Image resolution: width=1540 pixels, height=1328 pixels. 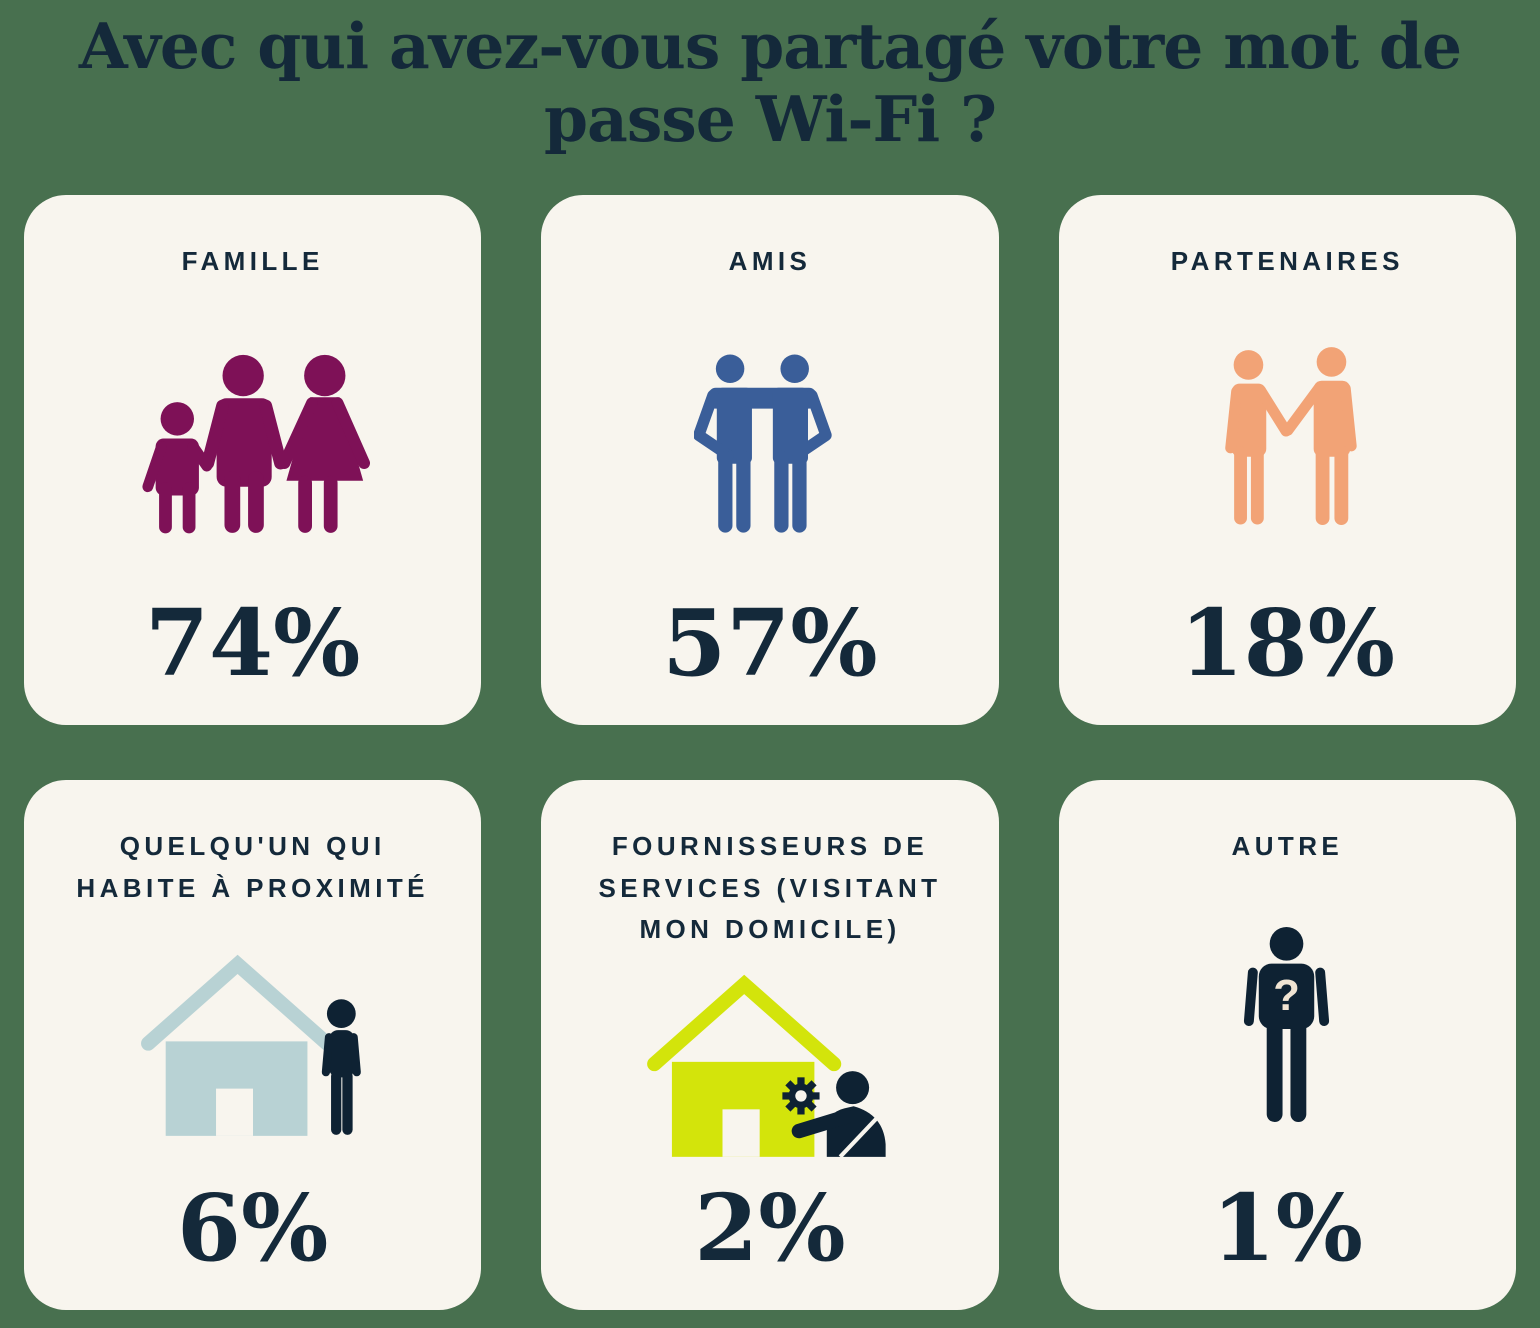 I want to click on card-label: FAMILLE, so click(x=252, y=261).